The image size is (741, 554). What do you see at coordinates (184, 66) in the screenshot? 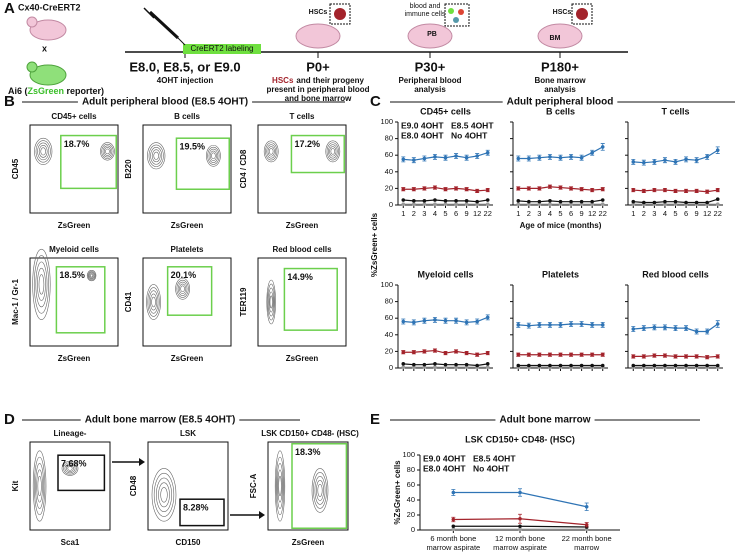
I see `step-title: E8.0, E8.5, or E9.0` at bounding box center [184, 66].